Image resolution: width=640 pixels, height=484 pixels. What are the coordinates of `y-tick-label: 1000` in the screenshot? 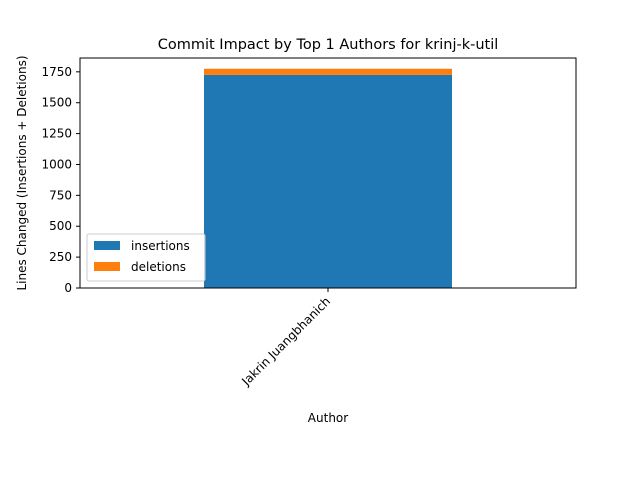 It's located at (56, 164).